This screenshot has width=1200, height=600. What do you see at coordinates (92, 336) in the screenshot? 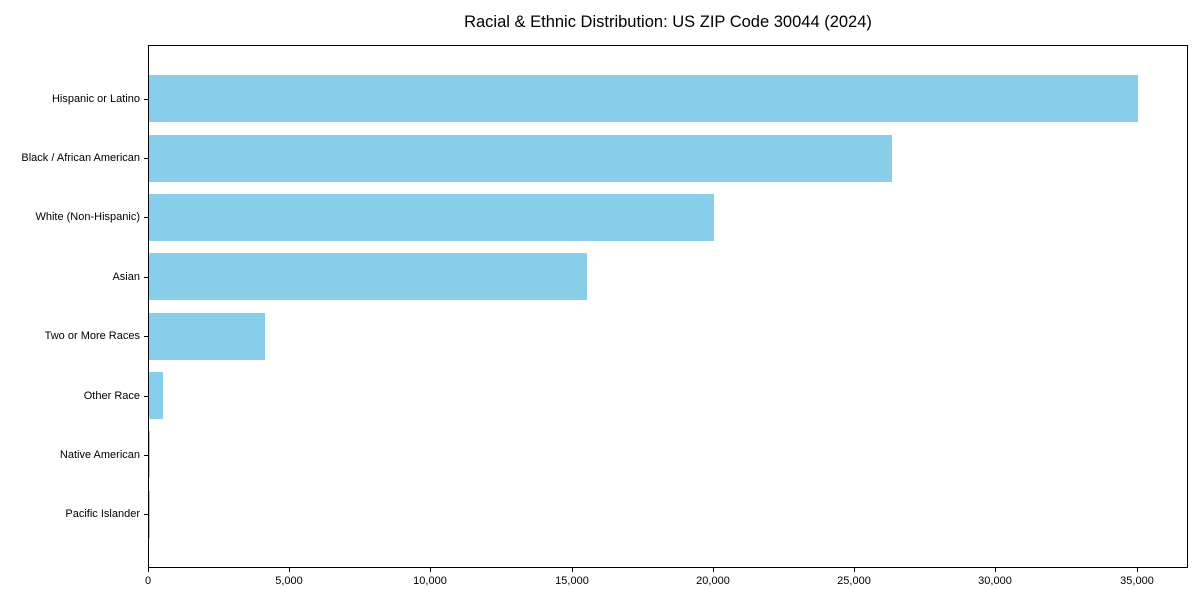
I see `y-tick-label: Two or More Races` at bounding box center [92, 336].